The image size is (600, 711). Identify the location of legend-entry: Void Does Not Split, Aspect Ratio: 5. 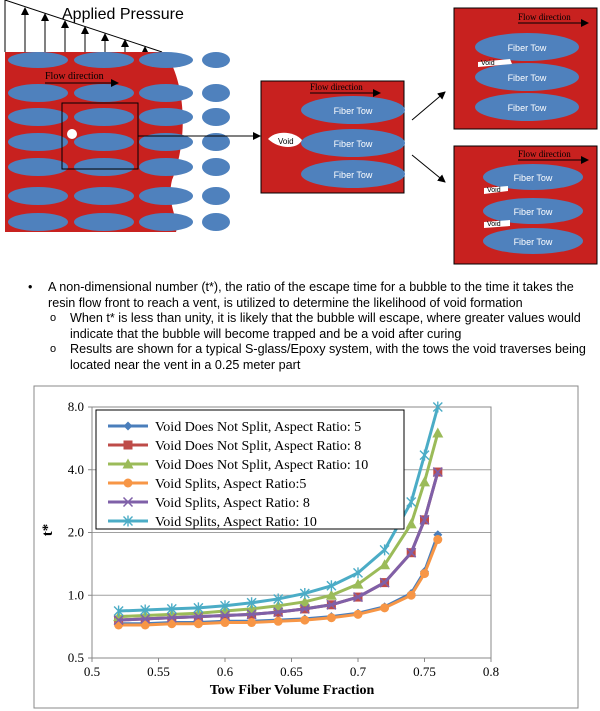
(234, 427).